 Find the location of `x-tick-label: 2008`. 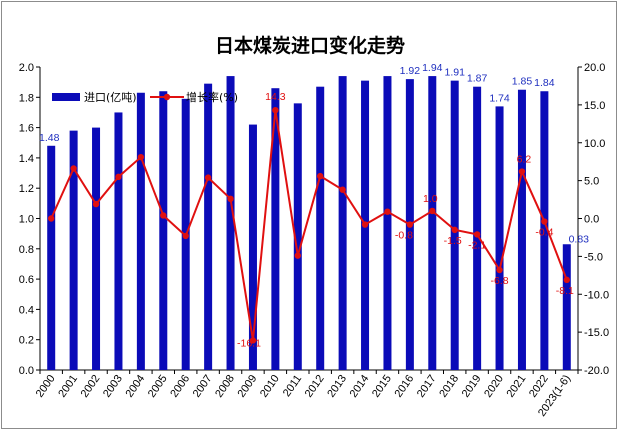

x-tick-label: 2008 is located at coordinates (225, 386).